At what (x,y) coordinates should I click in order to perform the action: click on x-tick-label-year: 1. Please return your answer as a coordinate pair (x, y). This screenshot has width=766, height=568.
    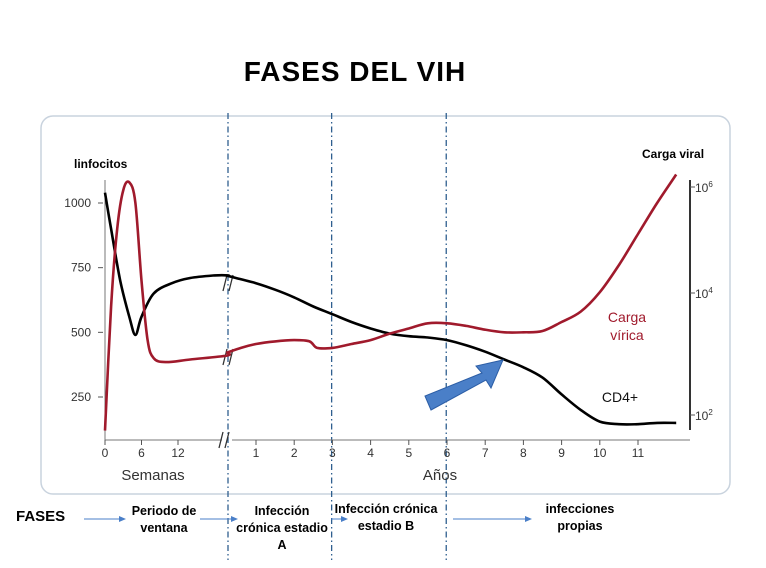
    Looking at the image, I should click on (256, 453).